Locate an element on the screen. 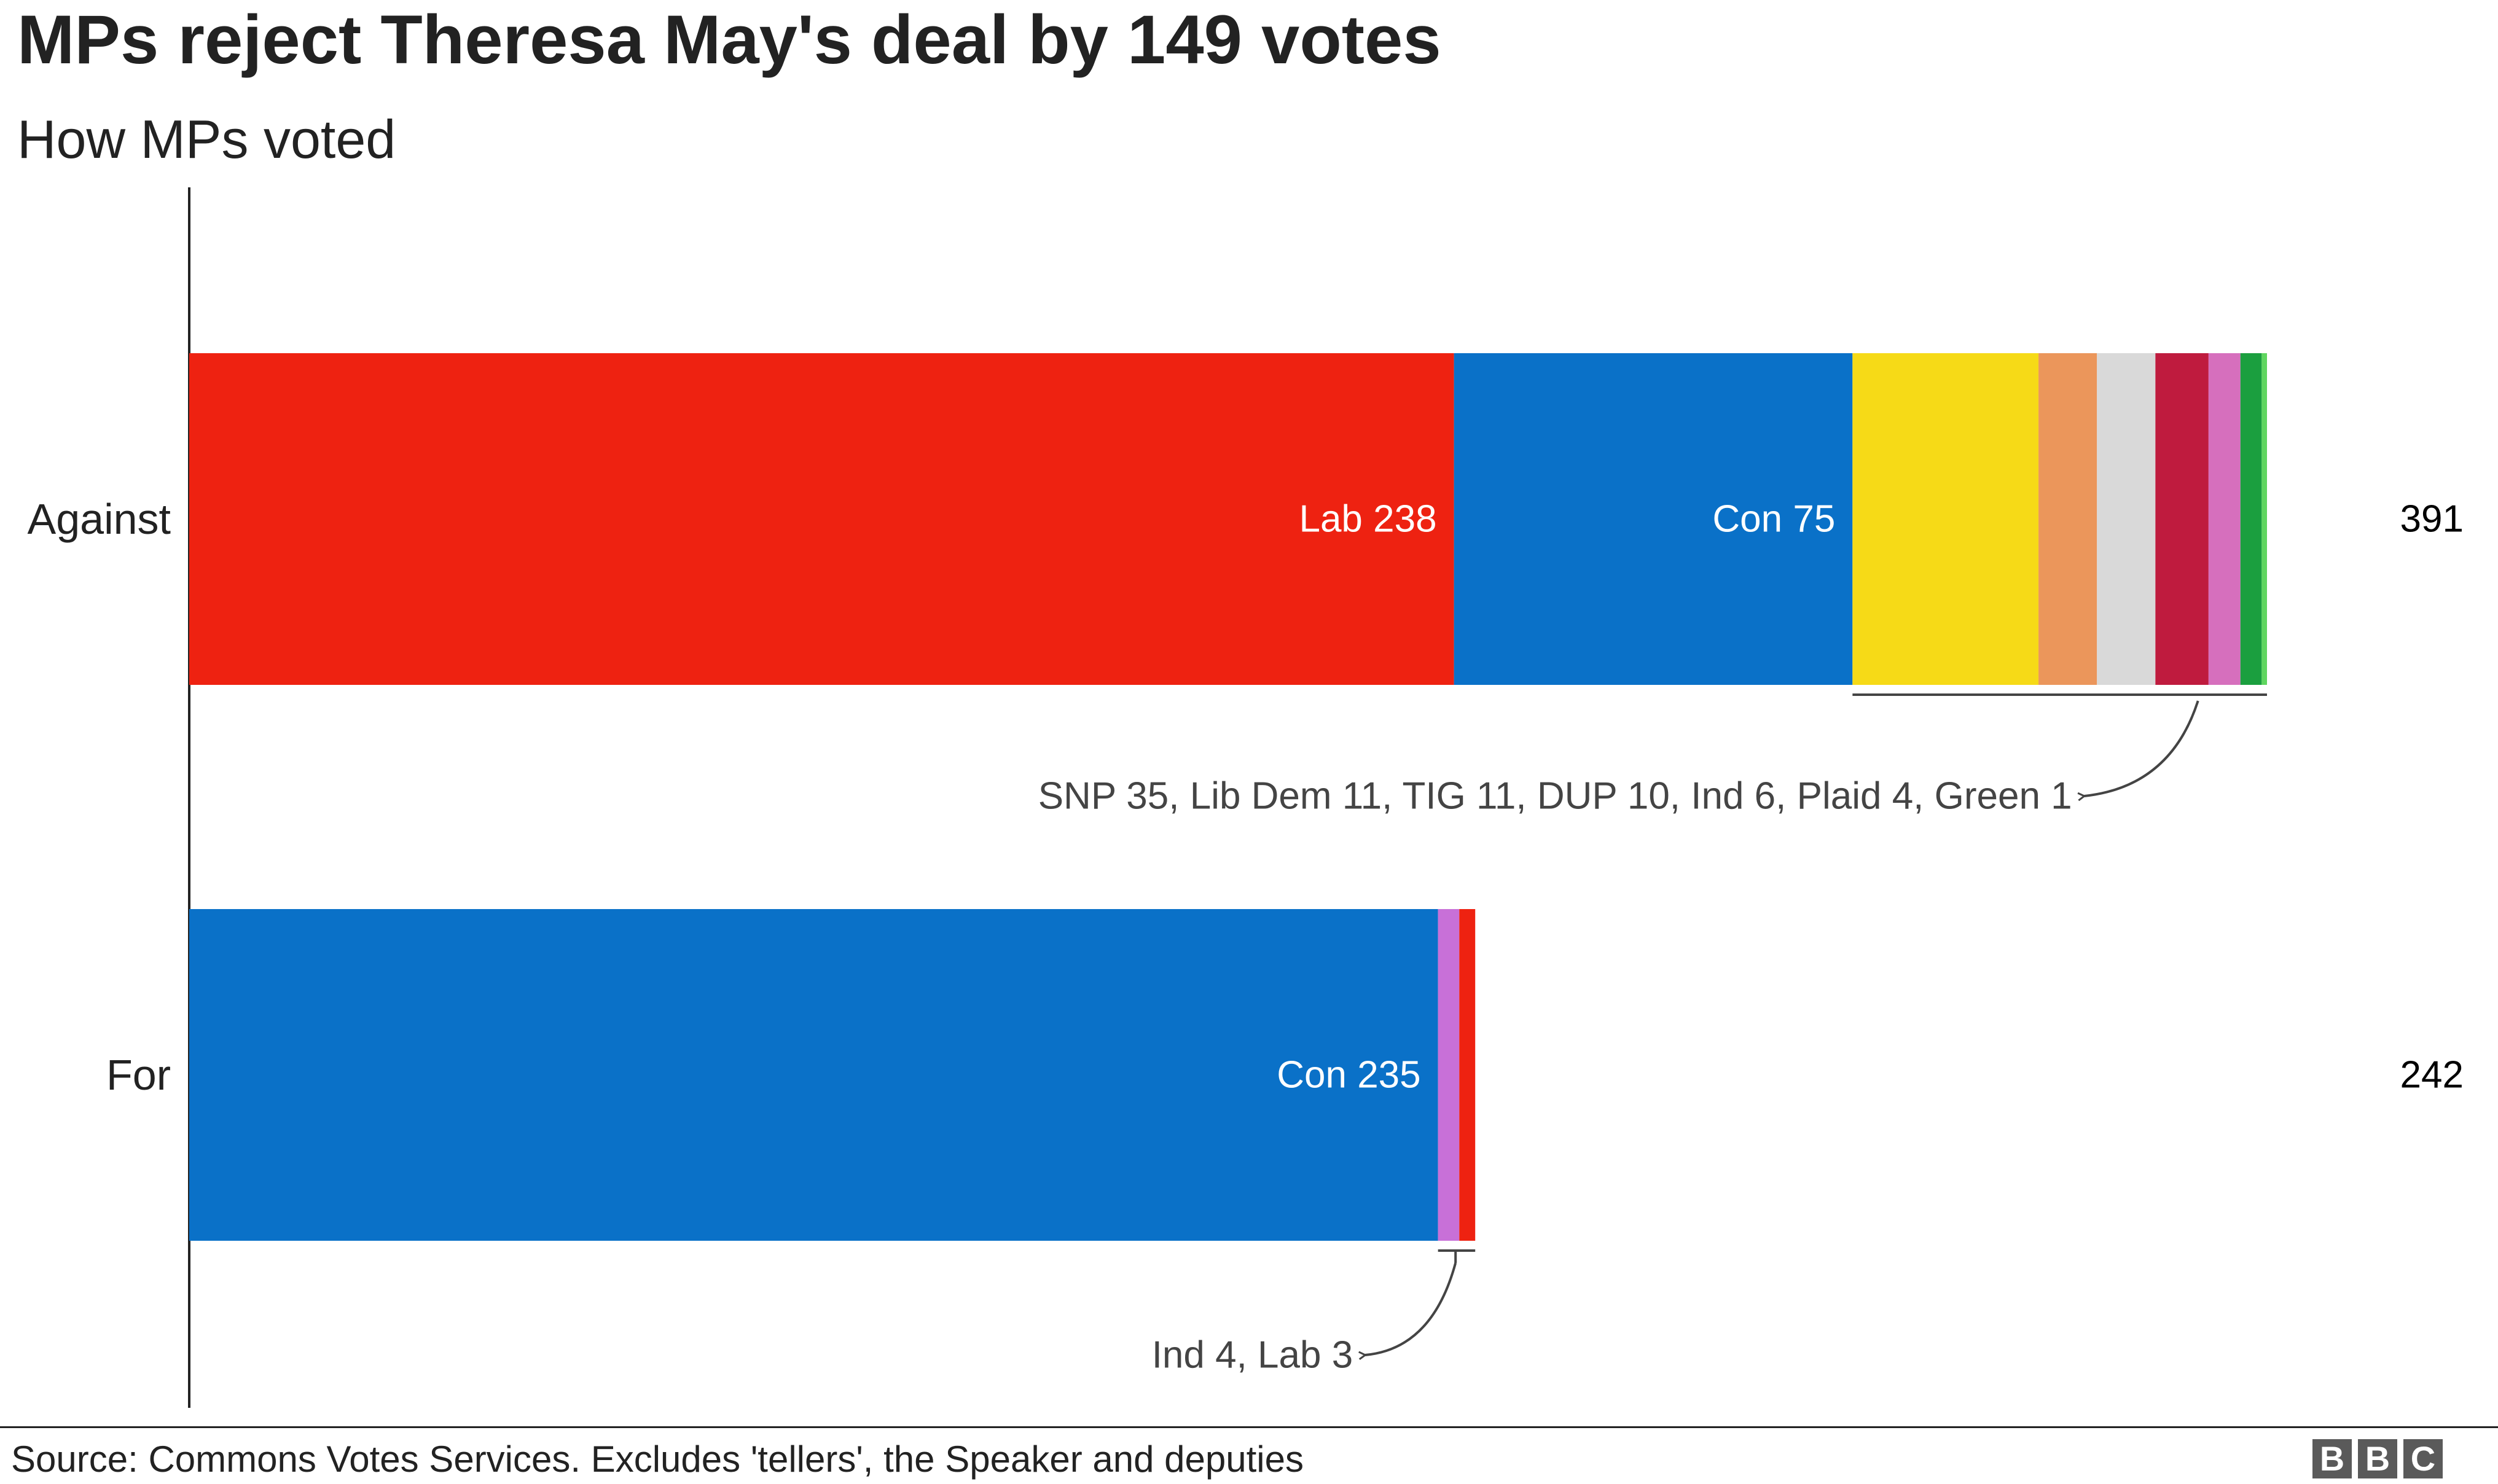 The width and height of the screenshot is (2498, 1484). bbc-logo: B B C is located at coordinates (2377, 1458).